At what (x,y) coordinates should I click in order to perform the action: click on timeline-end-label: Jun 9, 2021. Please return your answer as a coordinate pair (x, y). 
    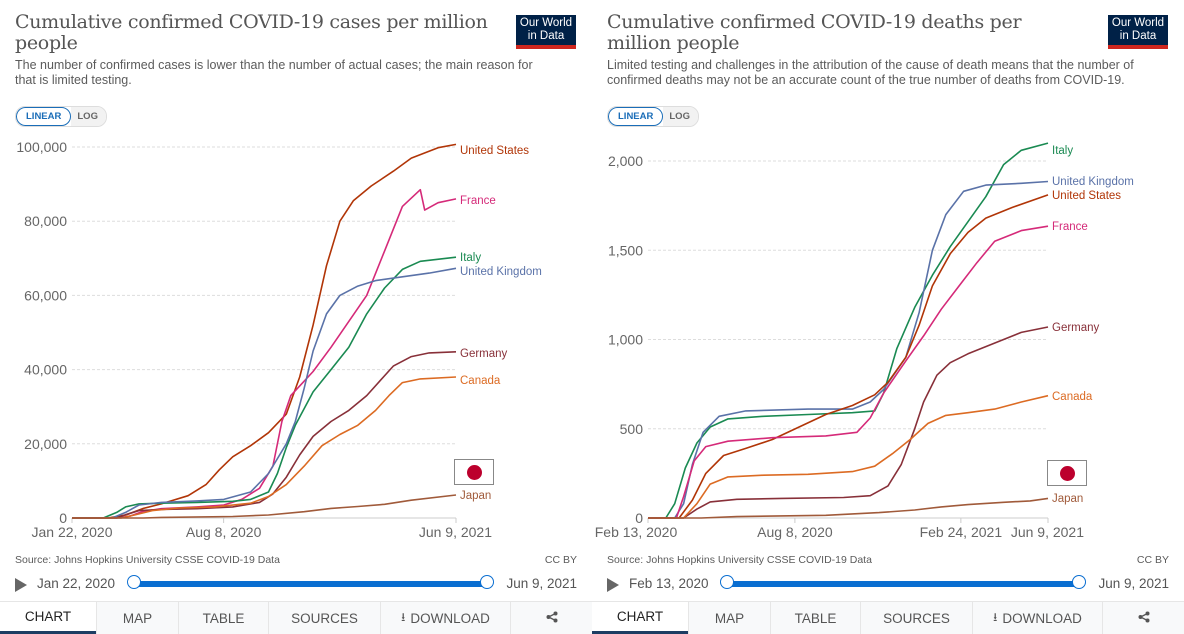
    Looking at the image, I should click on (541, 583).